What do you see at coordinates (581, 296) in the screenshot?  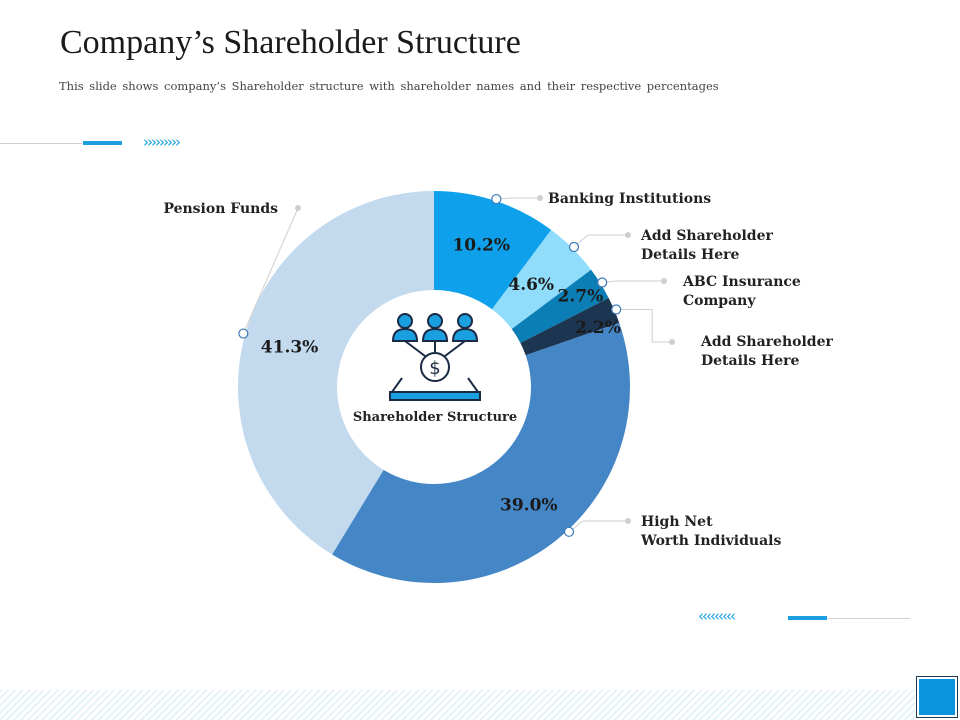 I see `slice-percent-label: 2.7%` at bounding box center [581, 296].